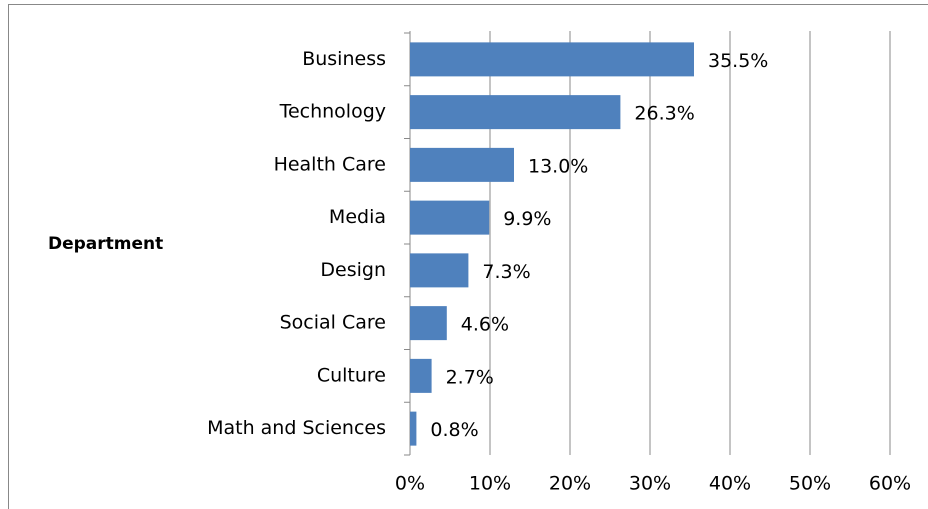  I want to click on y-axis-label: Department, so click(105, 244).